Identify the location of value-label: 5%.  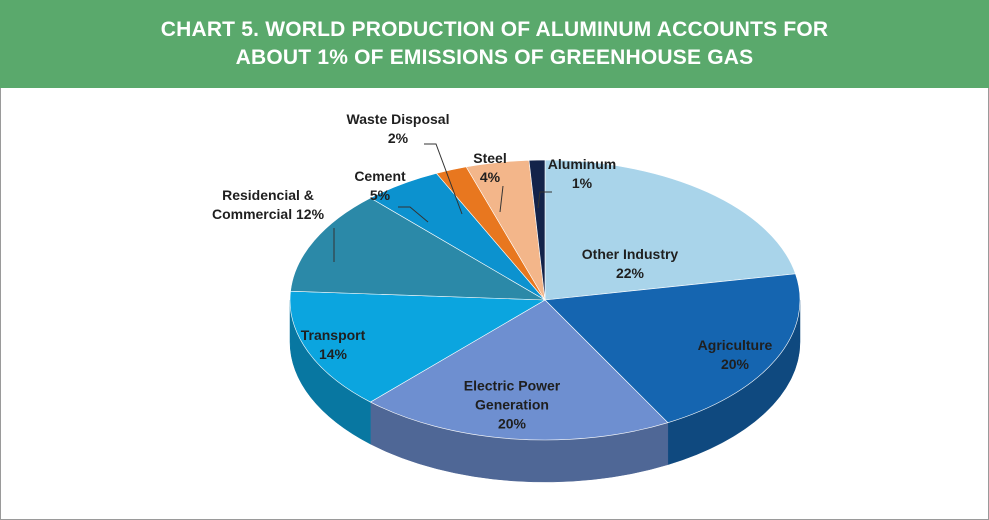
(380, 195).